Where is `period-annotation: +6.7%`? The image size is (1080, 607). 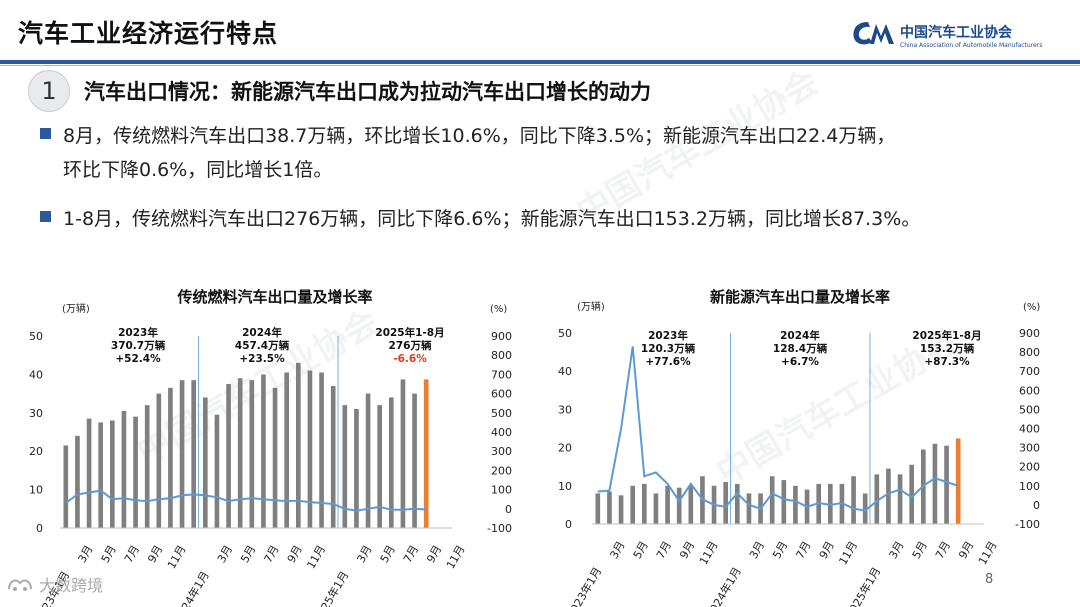 period-annotation: +6.7% is located at coordinates (800, 362).